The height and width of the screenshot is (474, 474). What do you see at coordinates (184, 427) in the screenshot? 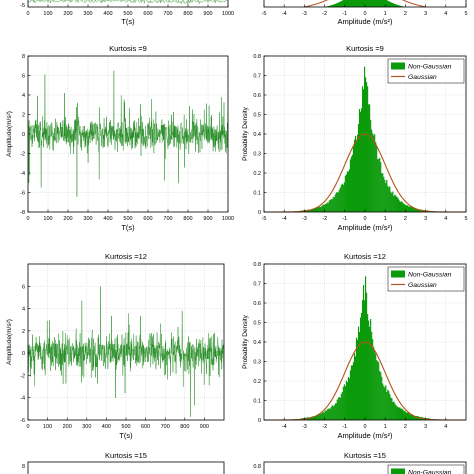
I see `x-tick-label: 800` at bounding box center [184, 427].